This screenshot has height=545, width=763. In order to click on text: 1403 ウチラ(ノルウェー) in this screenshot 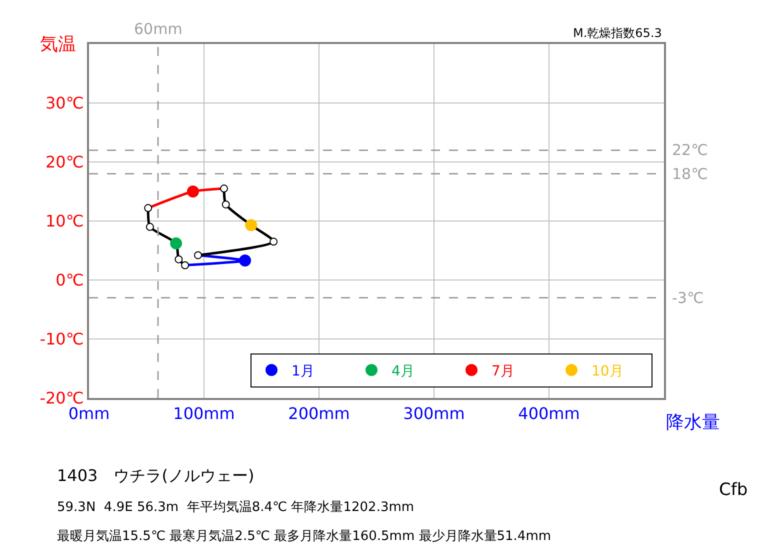, I will do `click(155, 475)`.